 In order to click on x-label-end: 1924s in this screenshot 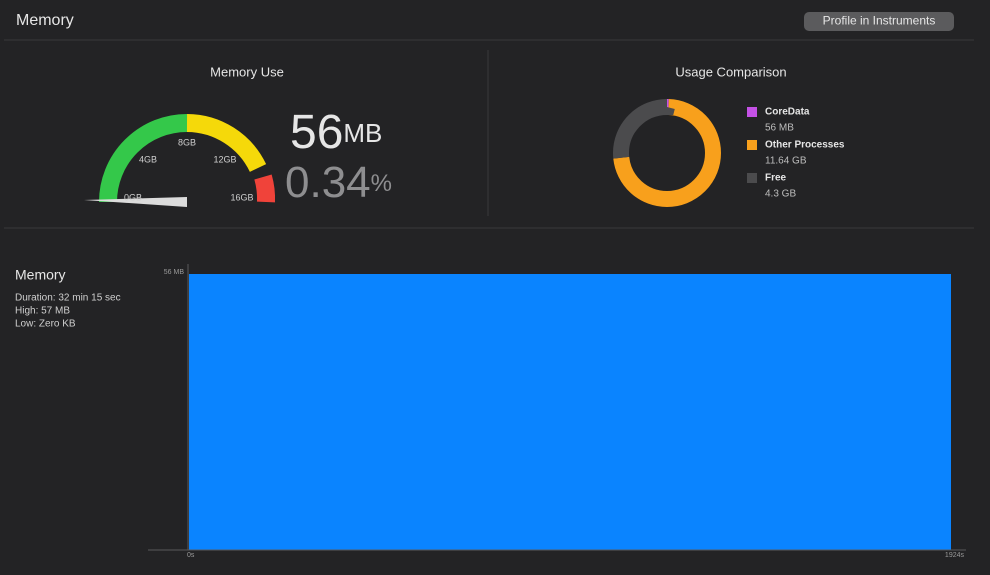, I will do `click(955, 555)`.